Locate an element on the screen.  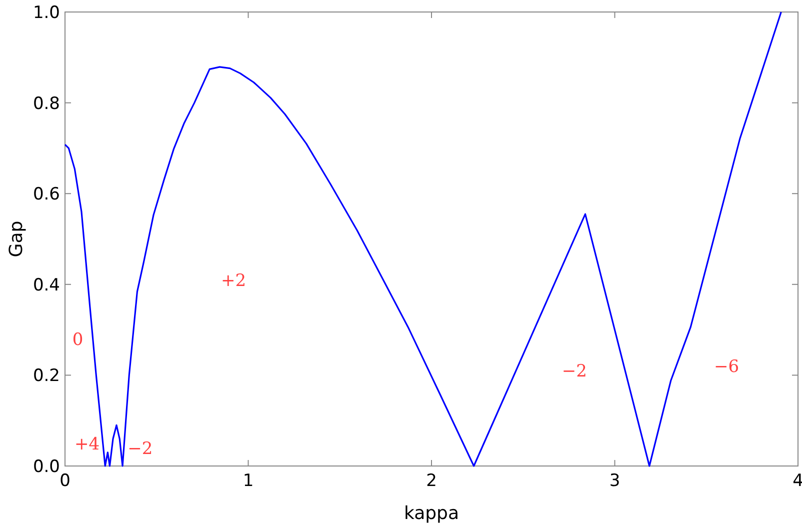
y-tick-label: 0.2 is located at coordinates (46, 376).